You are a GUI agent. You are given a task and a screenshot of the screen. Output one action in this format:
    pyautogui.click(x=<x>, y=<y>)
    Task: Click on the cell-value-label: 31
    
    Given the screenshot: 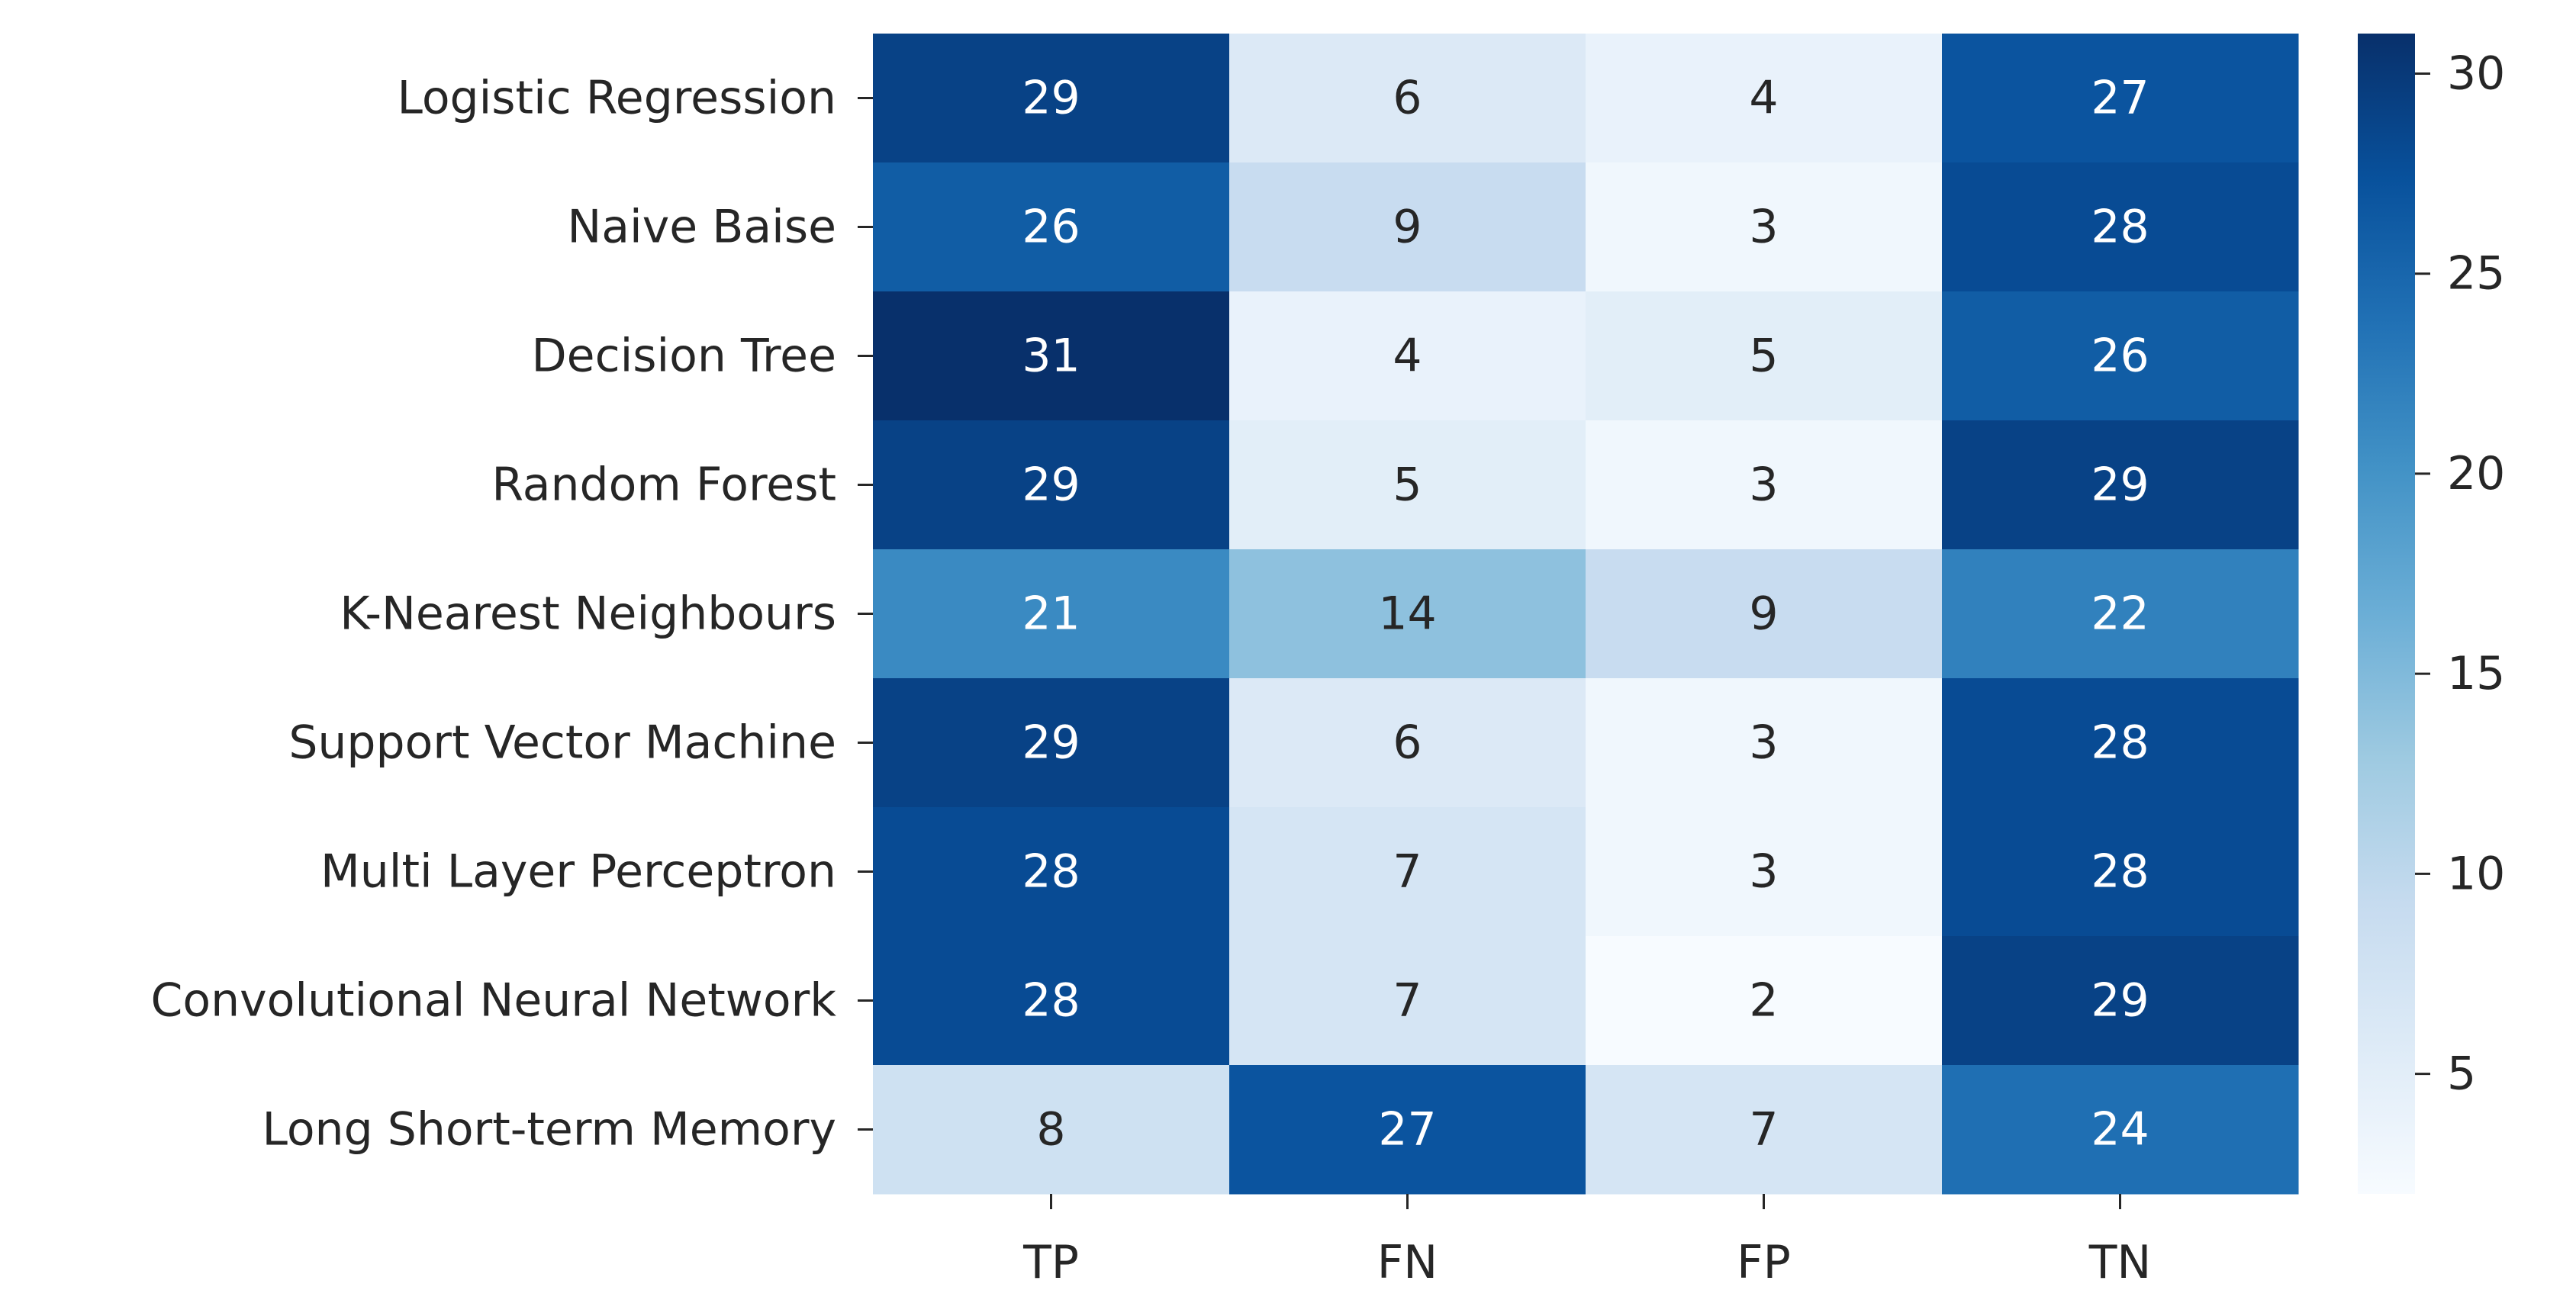 What is the action you would take?
    pyautogui.click(x=1051, y=356)
    